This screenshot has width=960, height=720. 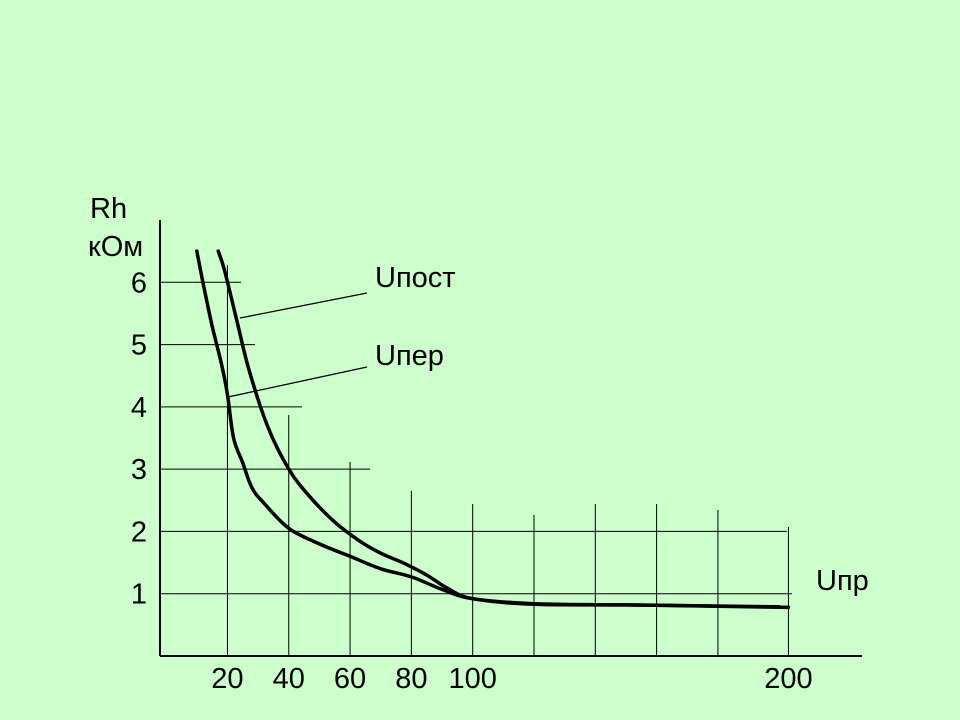 I want to click on series-label-1: Uпост, so click(x=415, y=278).